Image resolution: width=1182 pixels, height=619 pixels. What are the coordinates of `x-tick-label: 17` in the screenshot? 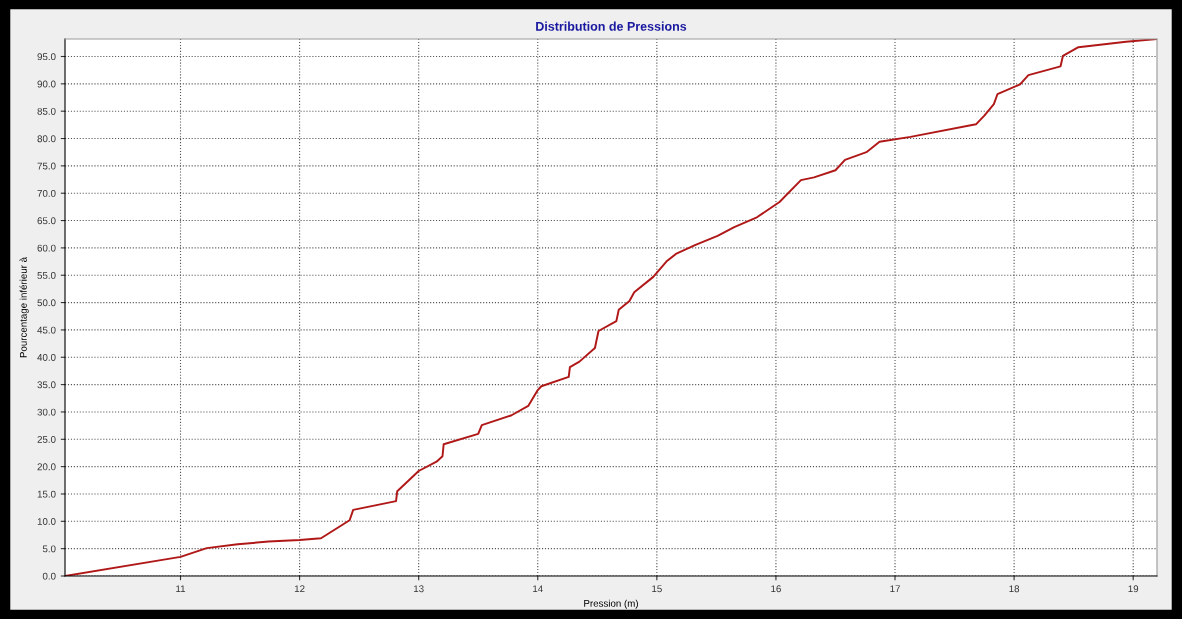 It's located at (895, 589).